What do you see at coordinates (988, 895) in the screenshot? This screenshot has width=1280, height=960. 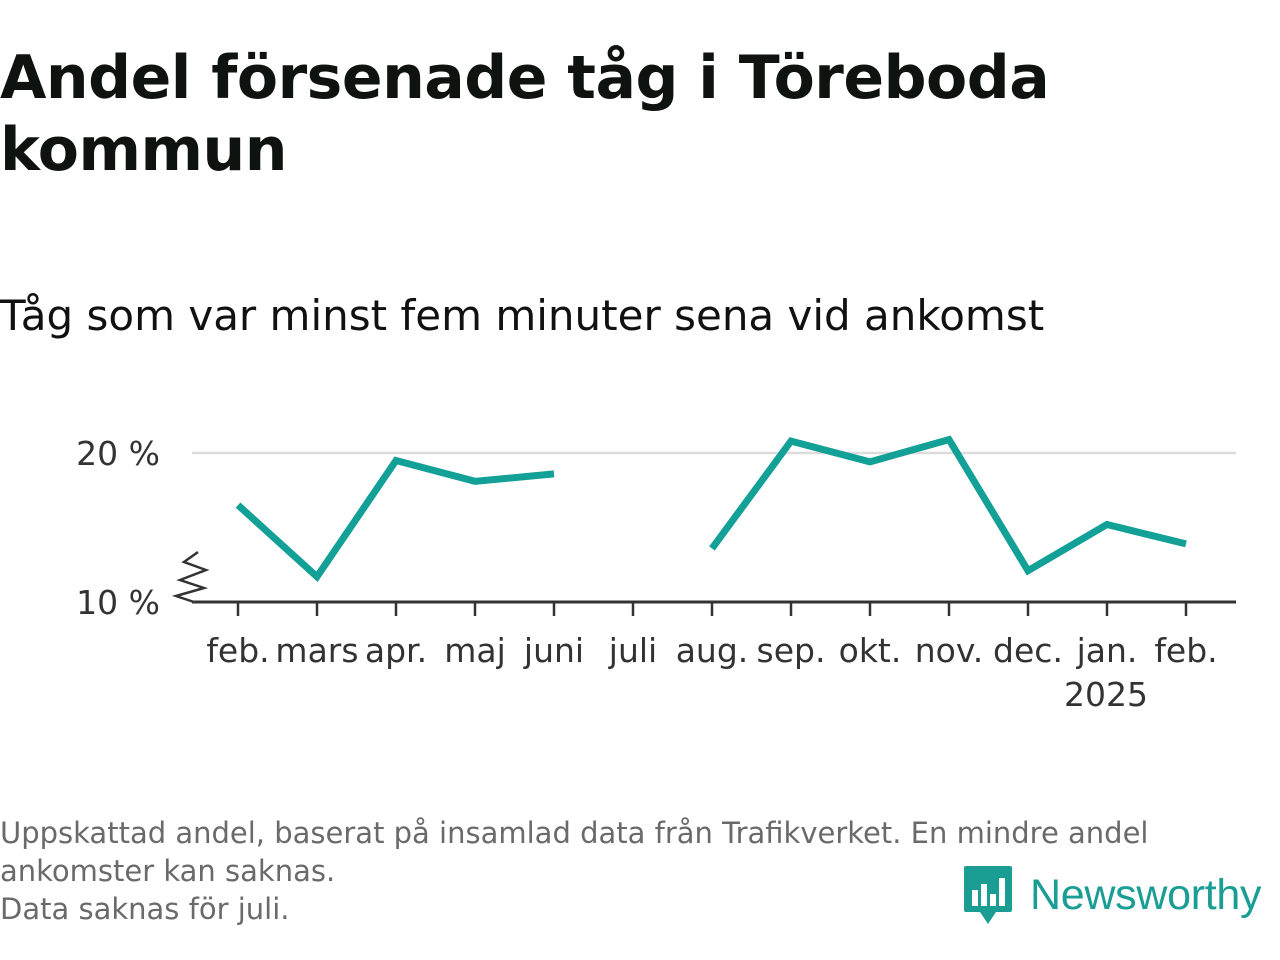 I see `newsworthy-logo-icon` at bounding box center [988, 895].